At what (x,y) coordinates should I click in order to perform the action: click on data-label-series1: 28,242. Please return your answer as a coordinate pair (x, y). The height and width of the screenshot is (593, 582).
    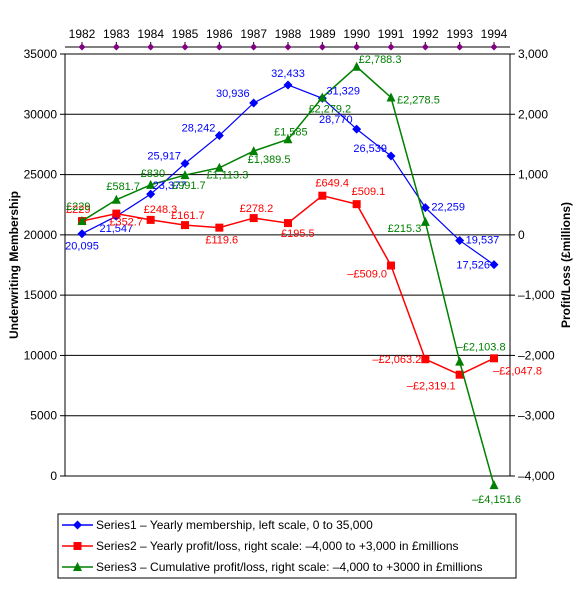
    Looking at the image, I should click on (199, 128).